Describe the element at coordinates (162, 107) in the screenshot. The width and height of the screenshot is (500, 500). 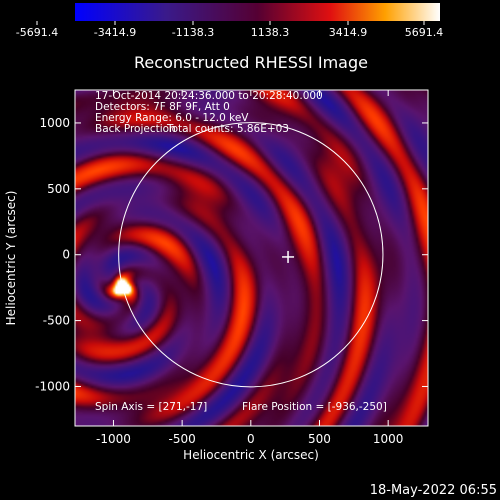
I see `info-line-detectors: Detectors: 7F 8F 9F, Att 0` at that location.